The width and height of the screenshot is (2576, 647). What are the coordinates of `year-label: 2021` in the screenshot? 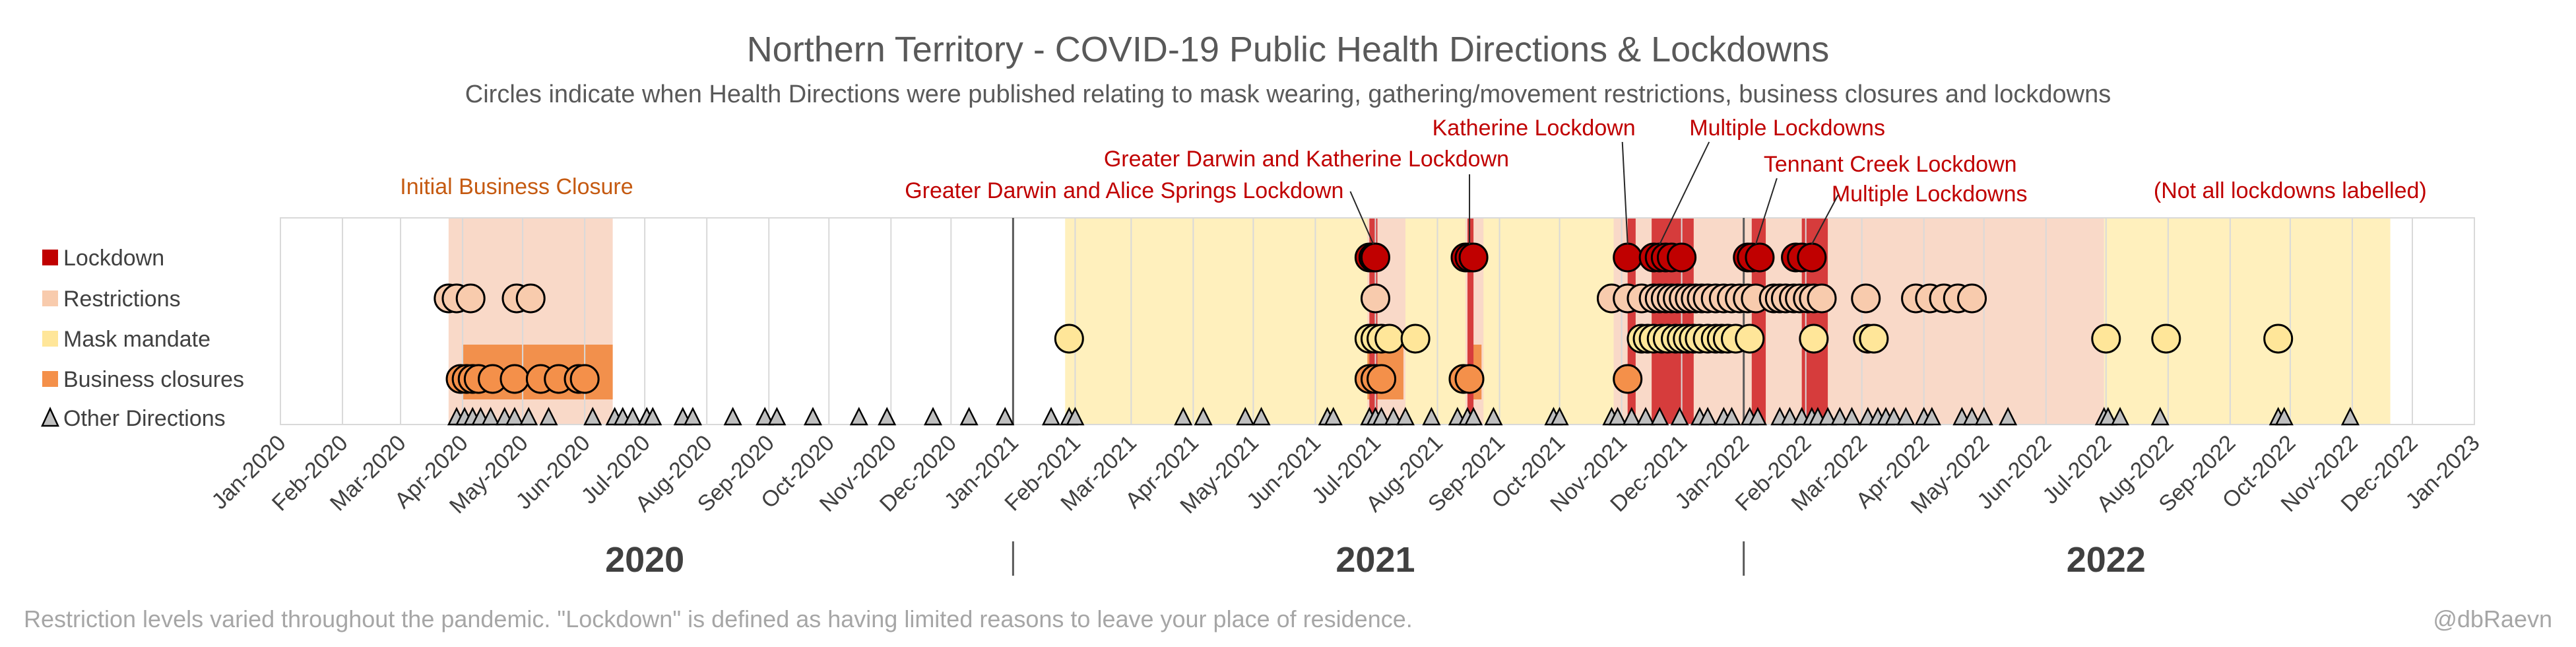 It's located at (1375, 560).